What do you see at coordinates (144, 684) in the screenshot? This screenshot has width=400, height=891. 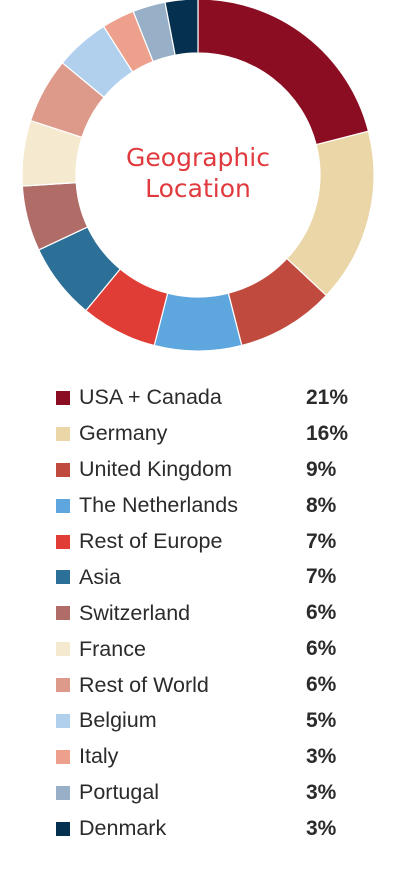 I see `legend-label: Rest of World` at bounding box center [144, 684].